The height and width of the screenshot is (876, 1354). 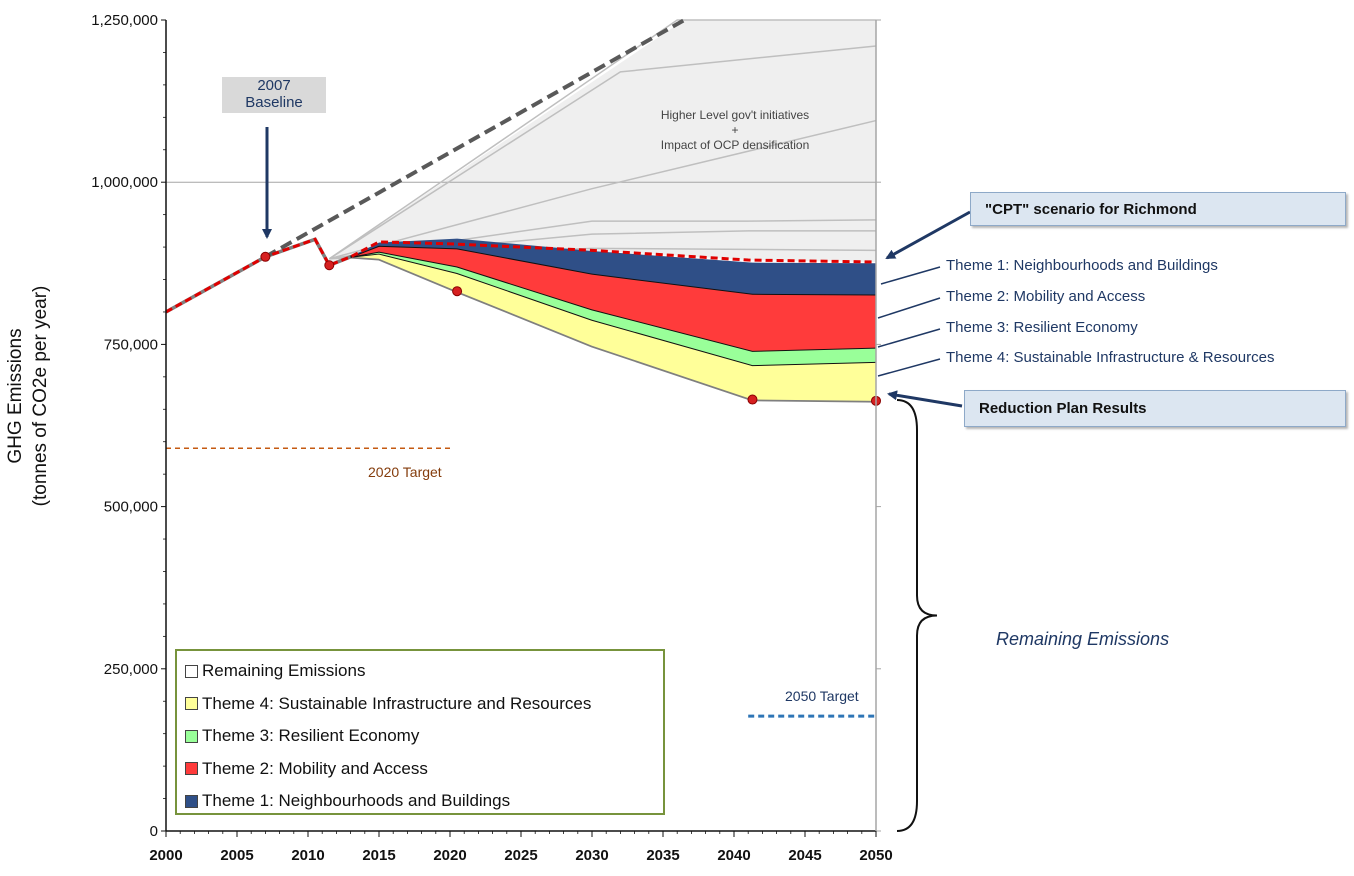 I want to click on bau-trend-line, so click(x=475, y=138).